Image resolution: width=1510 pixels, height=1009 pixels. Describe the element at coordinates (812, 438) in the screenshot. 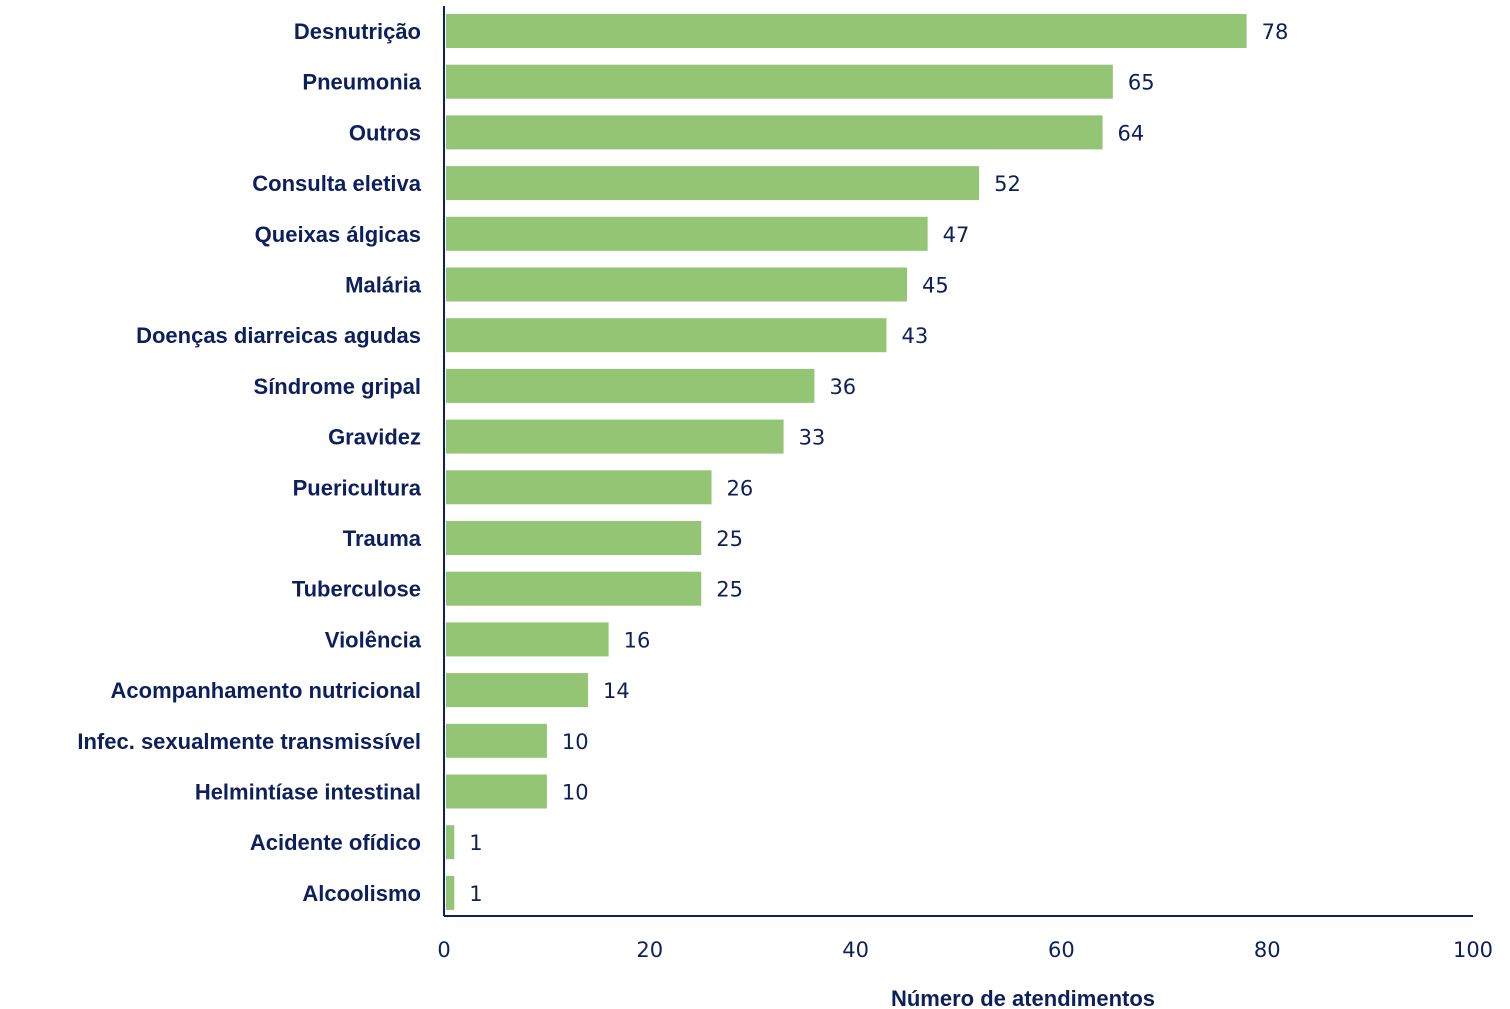

I see `value-label: 33` at that location.